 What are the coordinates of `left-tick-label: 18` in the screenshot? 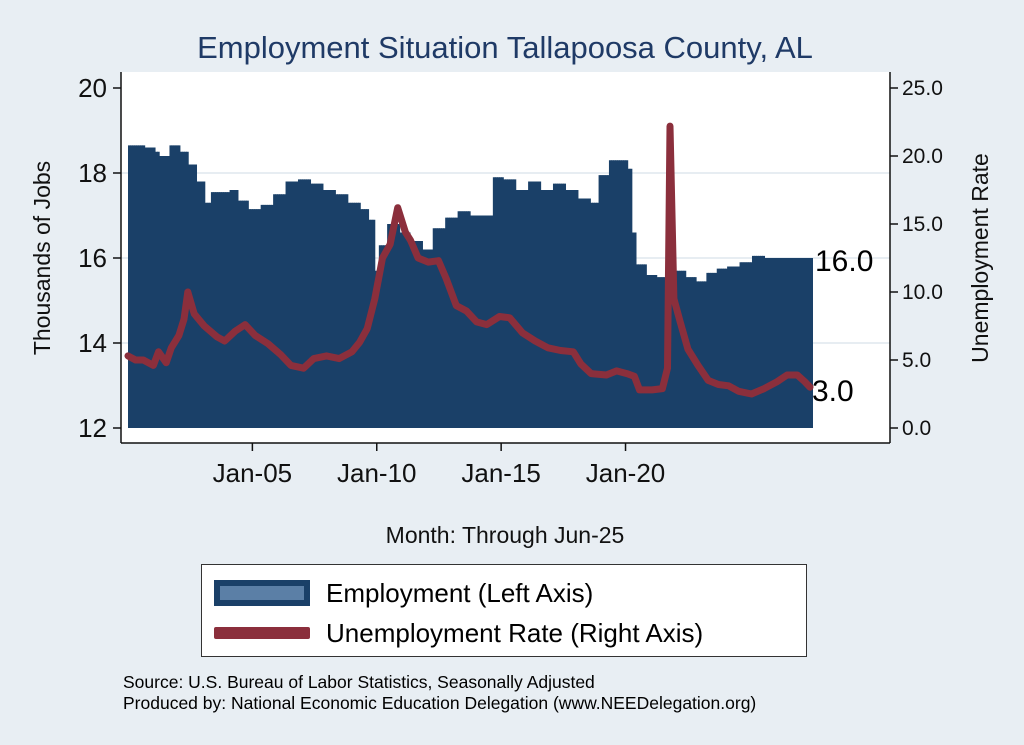 It's located at (92, 173).